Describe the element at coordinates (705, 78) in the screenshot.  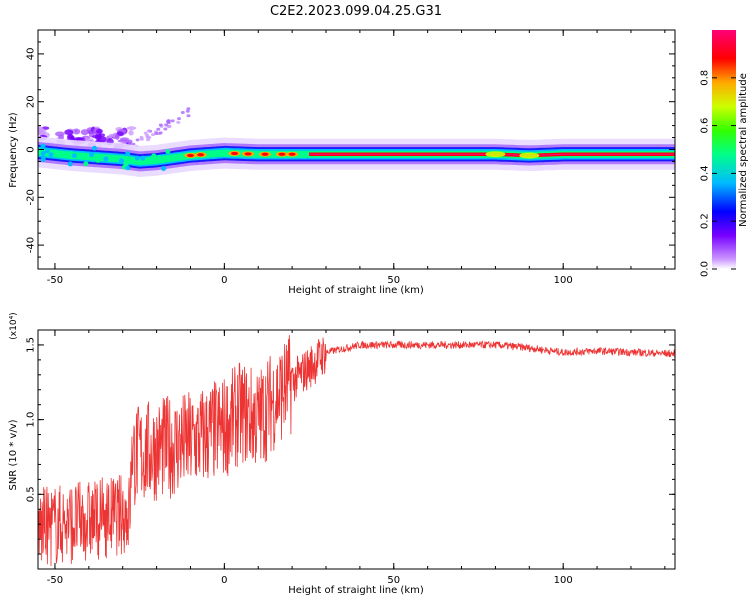
I see `colorbar-tick-label: 0.8` at that location.